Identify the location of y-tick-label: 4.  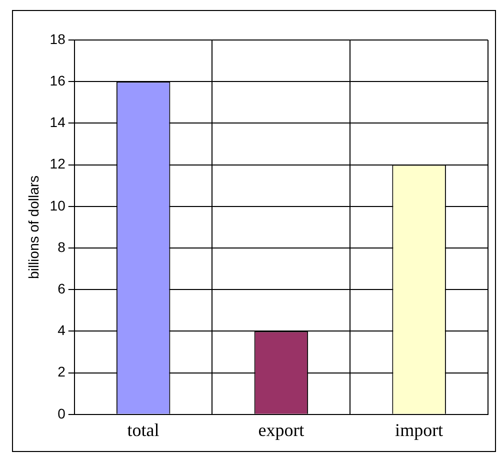
(62, 330).